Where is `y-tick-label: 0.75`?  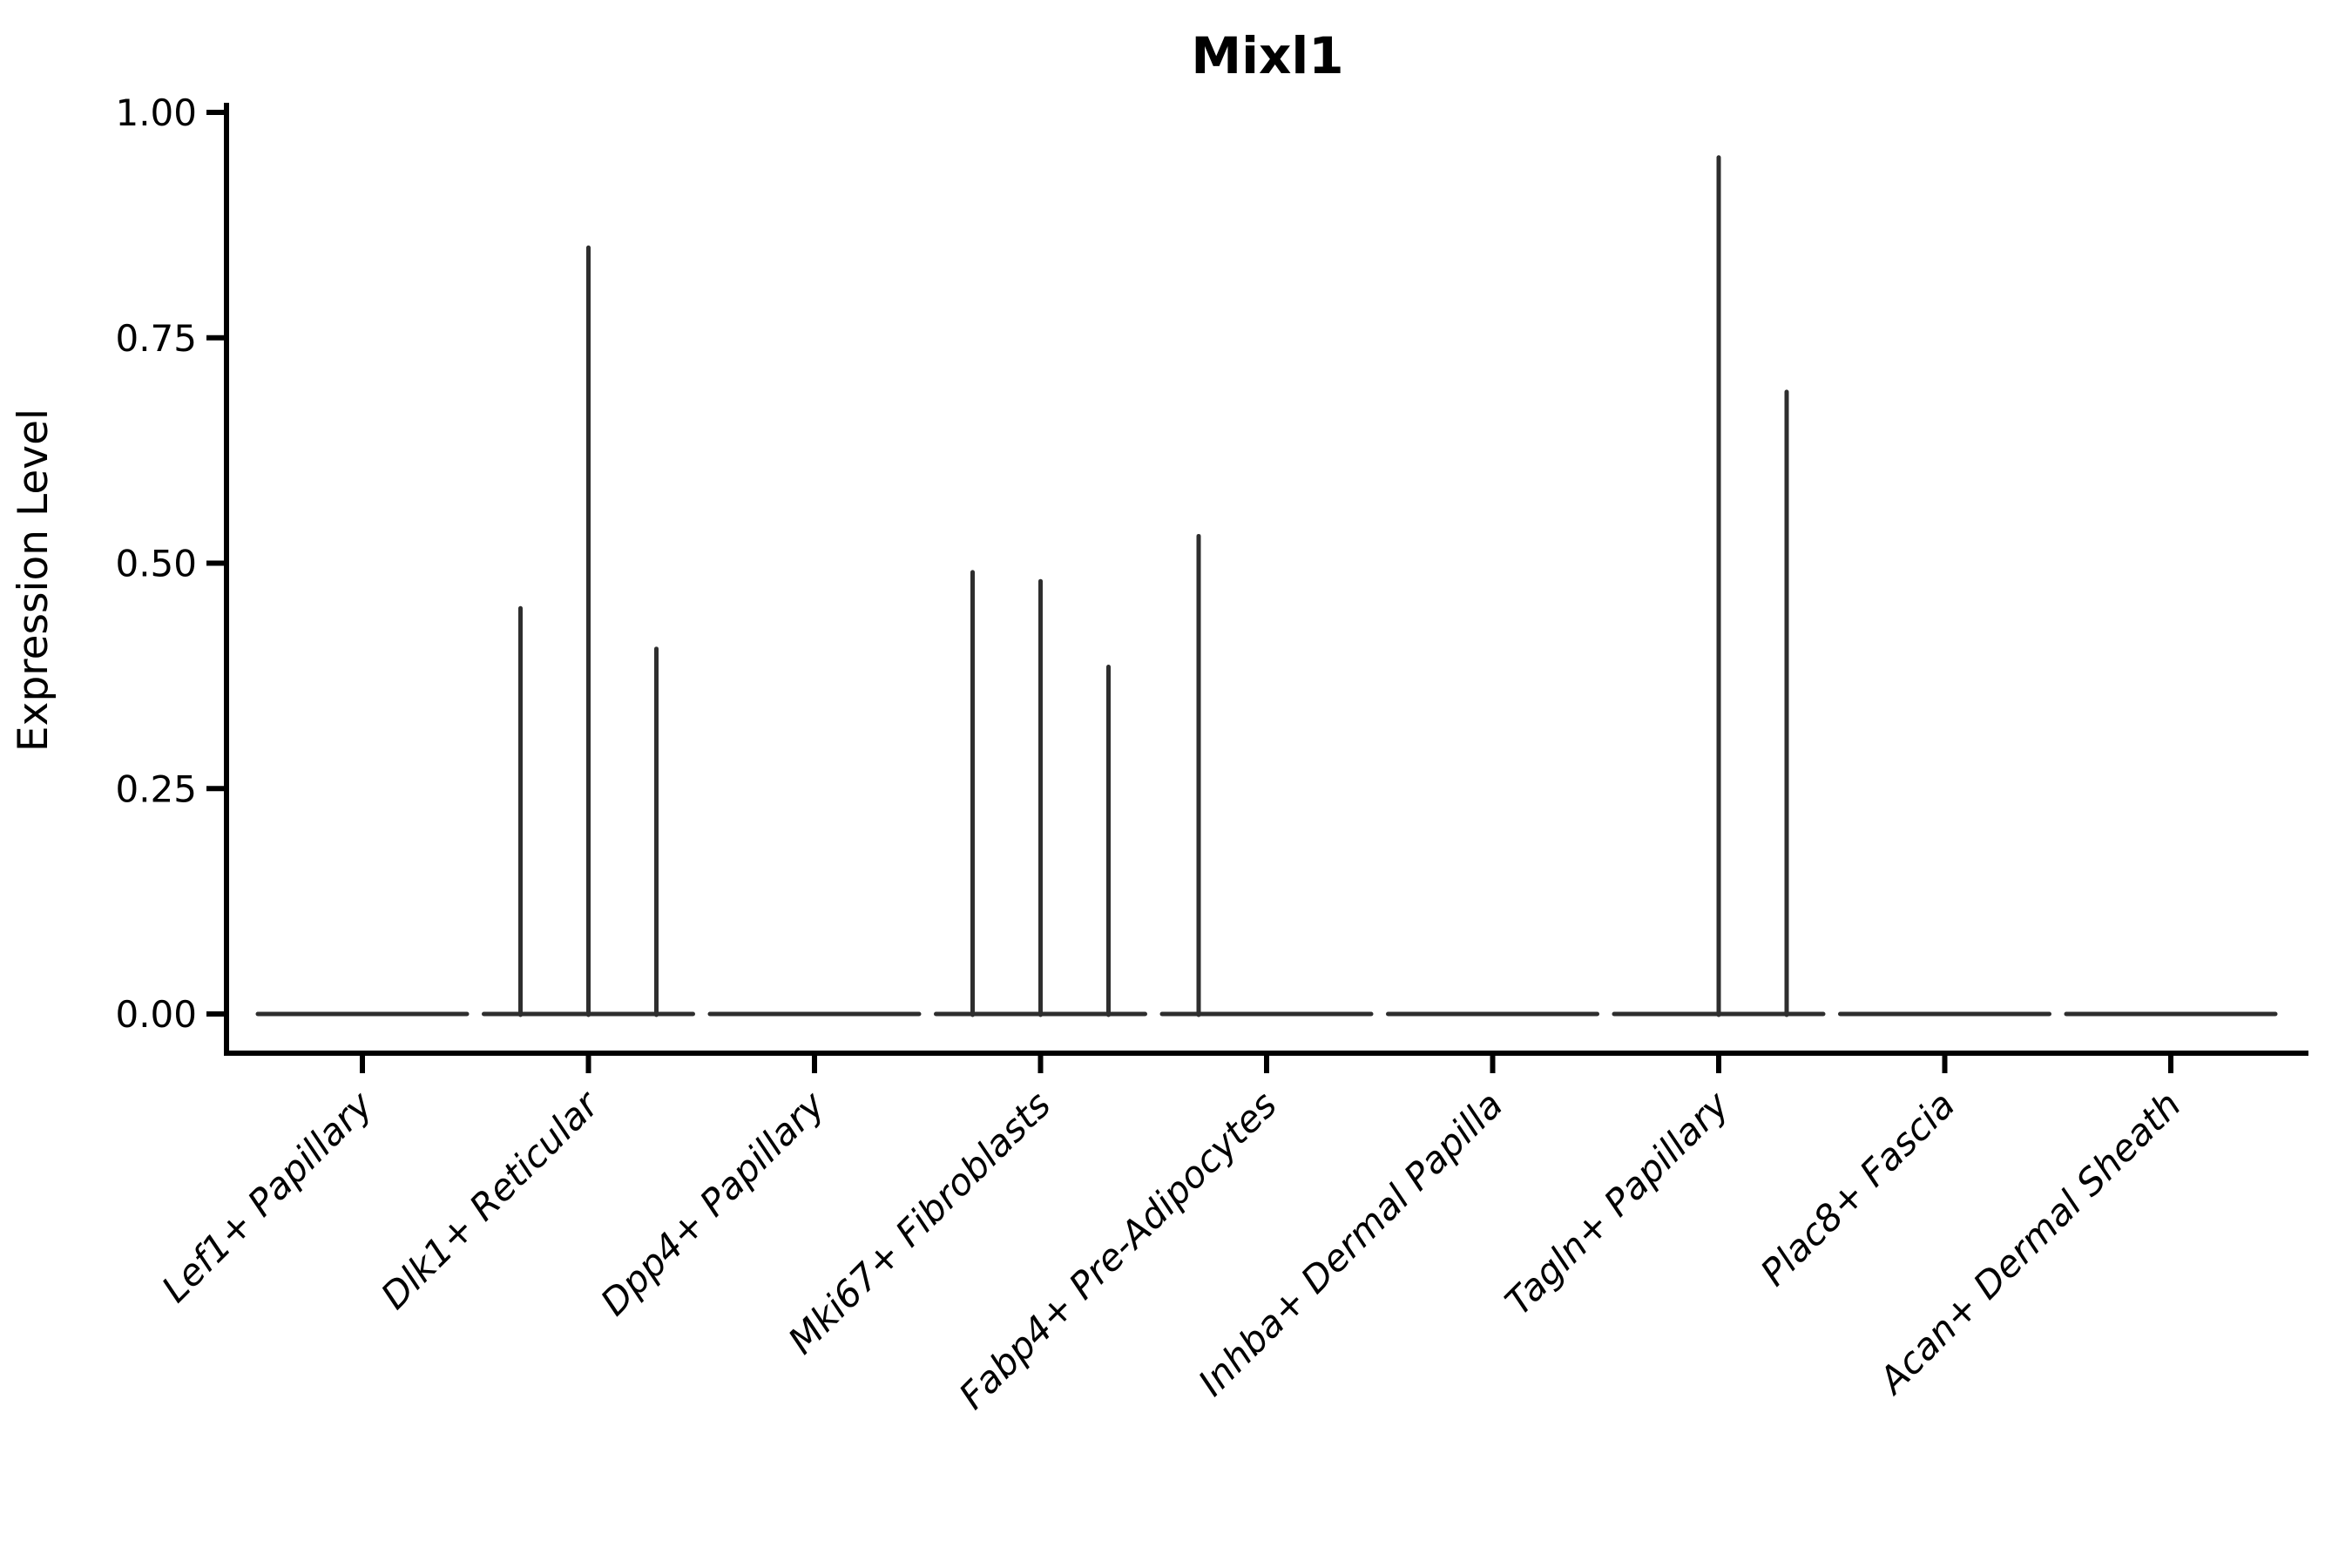 y-tick-label: 0.75 is located at coordinates (156, 338).